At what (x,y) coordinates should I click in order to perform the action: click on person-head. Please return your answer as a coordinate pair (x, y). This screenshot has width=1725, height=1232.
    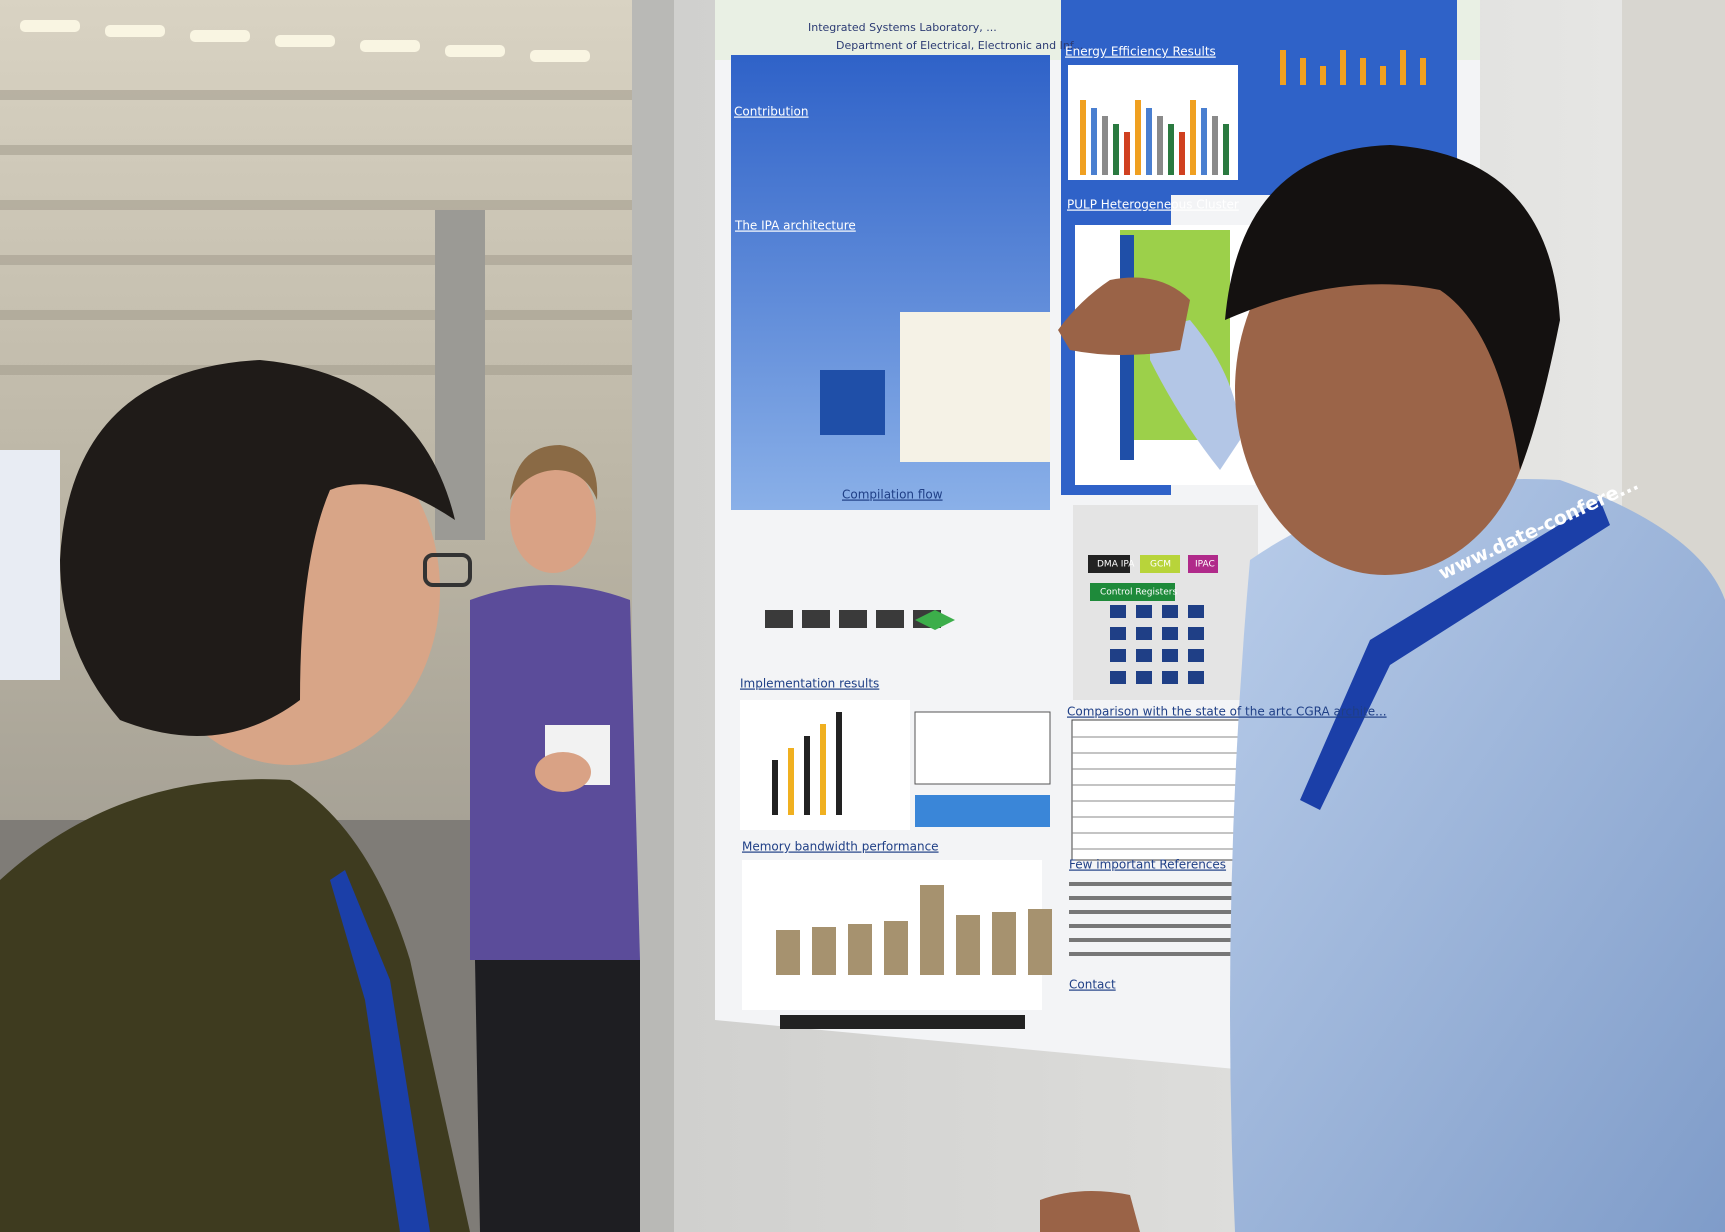
    Looking at the image, I should click on (553, 518).